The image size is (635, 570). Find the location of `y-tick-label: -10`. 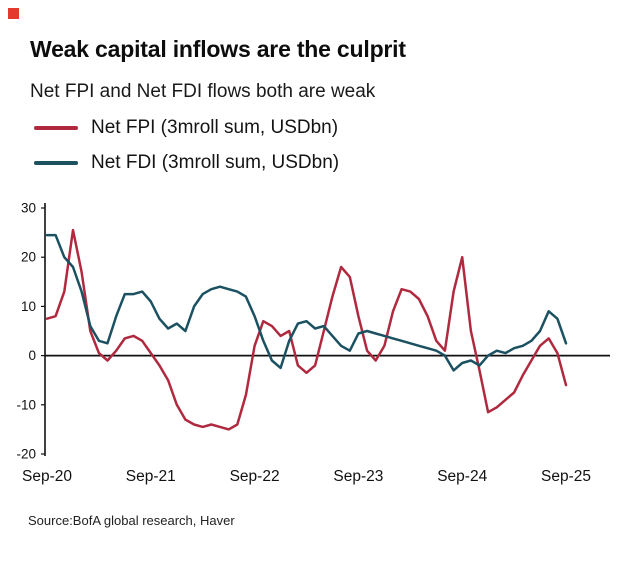

y-tick-label: -10 is located at coordinates (26, 404).